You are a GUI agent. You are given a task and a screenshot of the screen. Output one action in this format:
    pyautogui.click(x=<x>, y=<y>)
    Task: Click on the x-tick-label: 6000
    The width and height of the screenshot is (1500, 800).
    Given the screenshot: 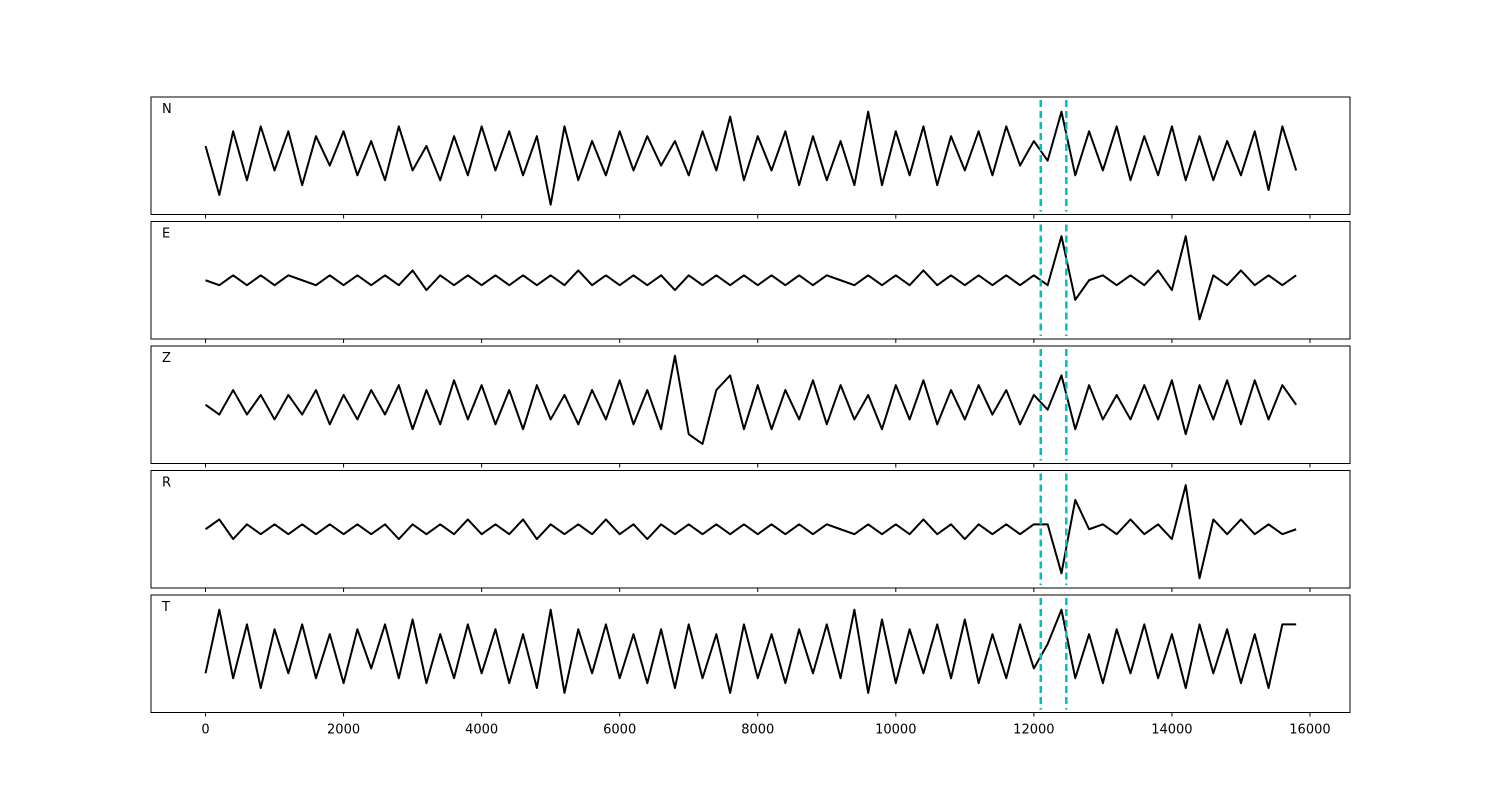 What is the action you would take?
    pyautogui.click(x=619, y=730)
    